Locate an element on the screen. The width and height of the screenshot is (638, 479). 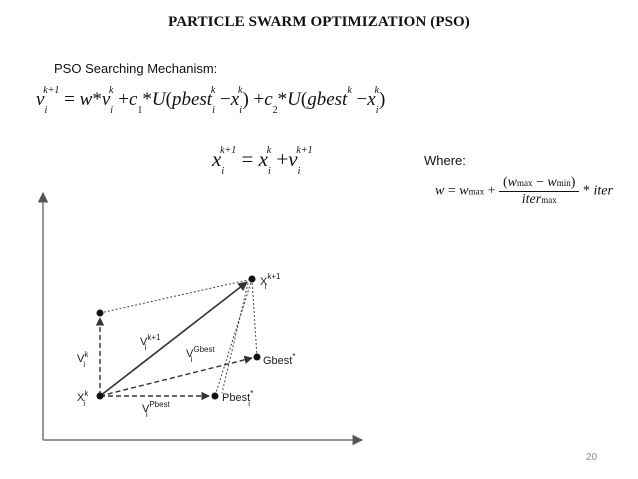
position-update-equation: xik+1 = xik +vik+1 is located at coordinates (262, 161).